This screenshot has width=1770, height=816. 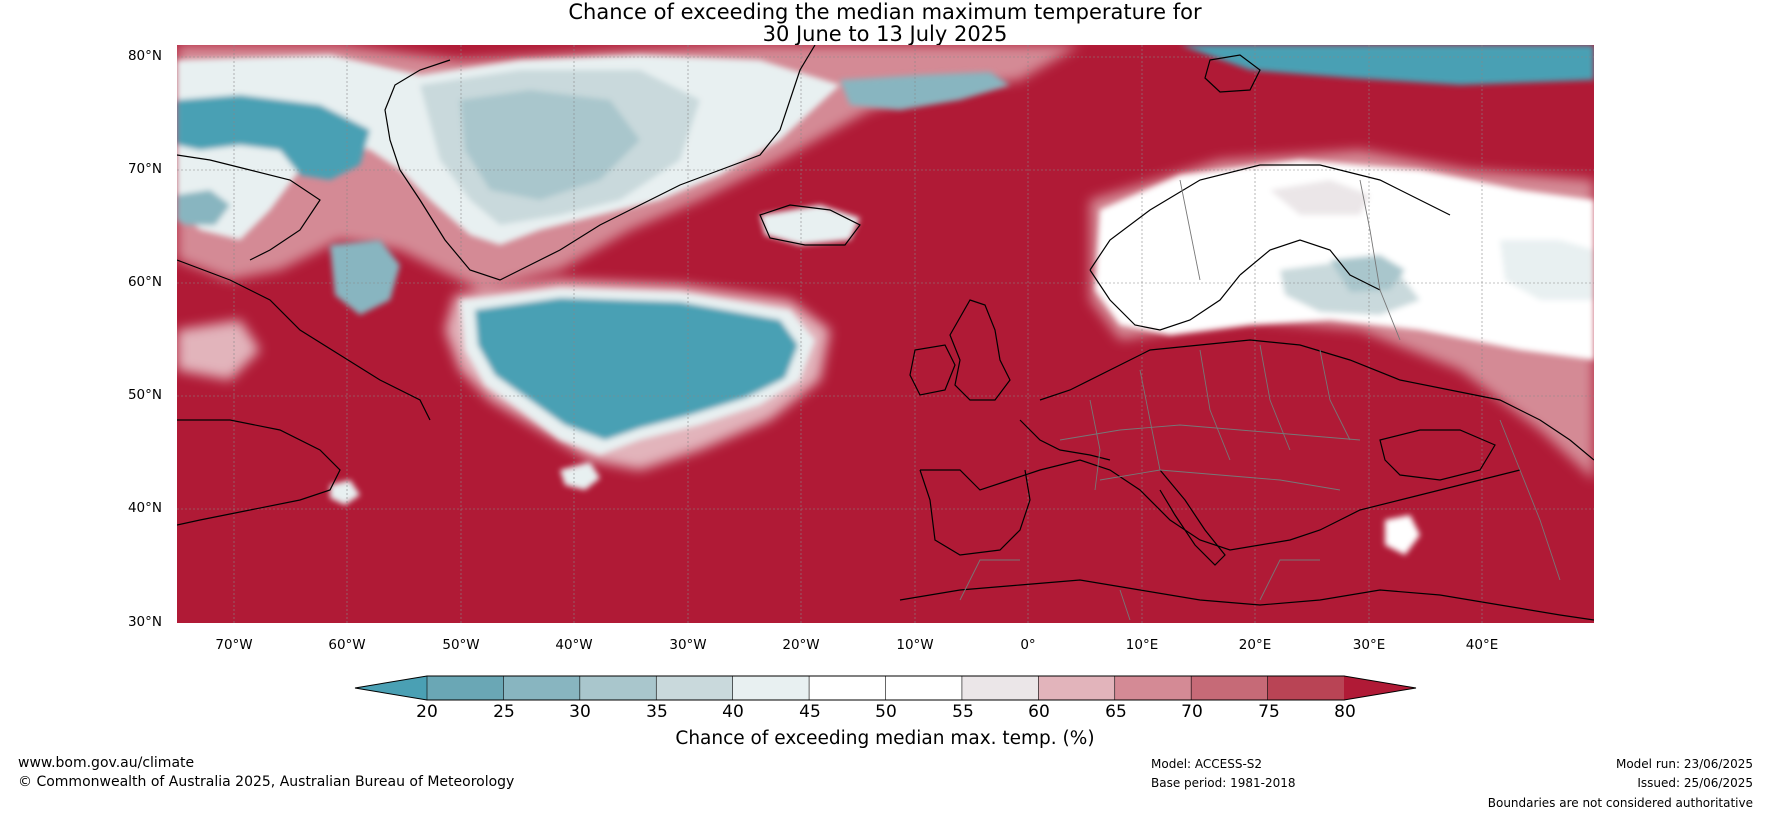 I want to click on lat-label-30n: 30°N, so click(x=144, y=622).